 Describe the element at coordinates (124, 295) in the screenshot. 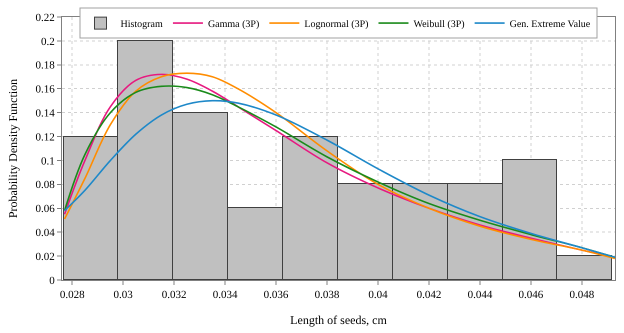

I see `x-tick-label: 0.03` at that location.